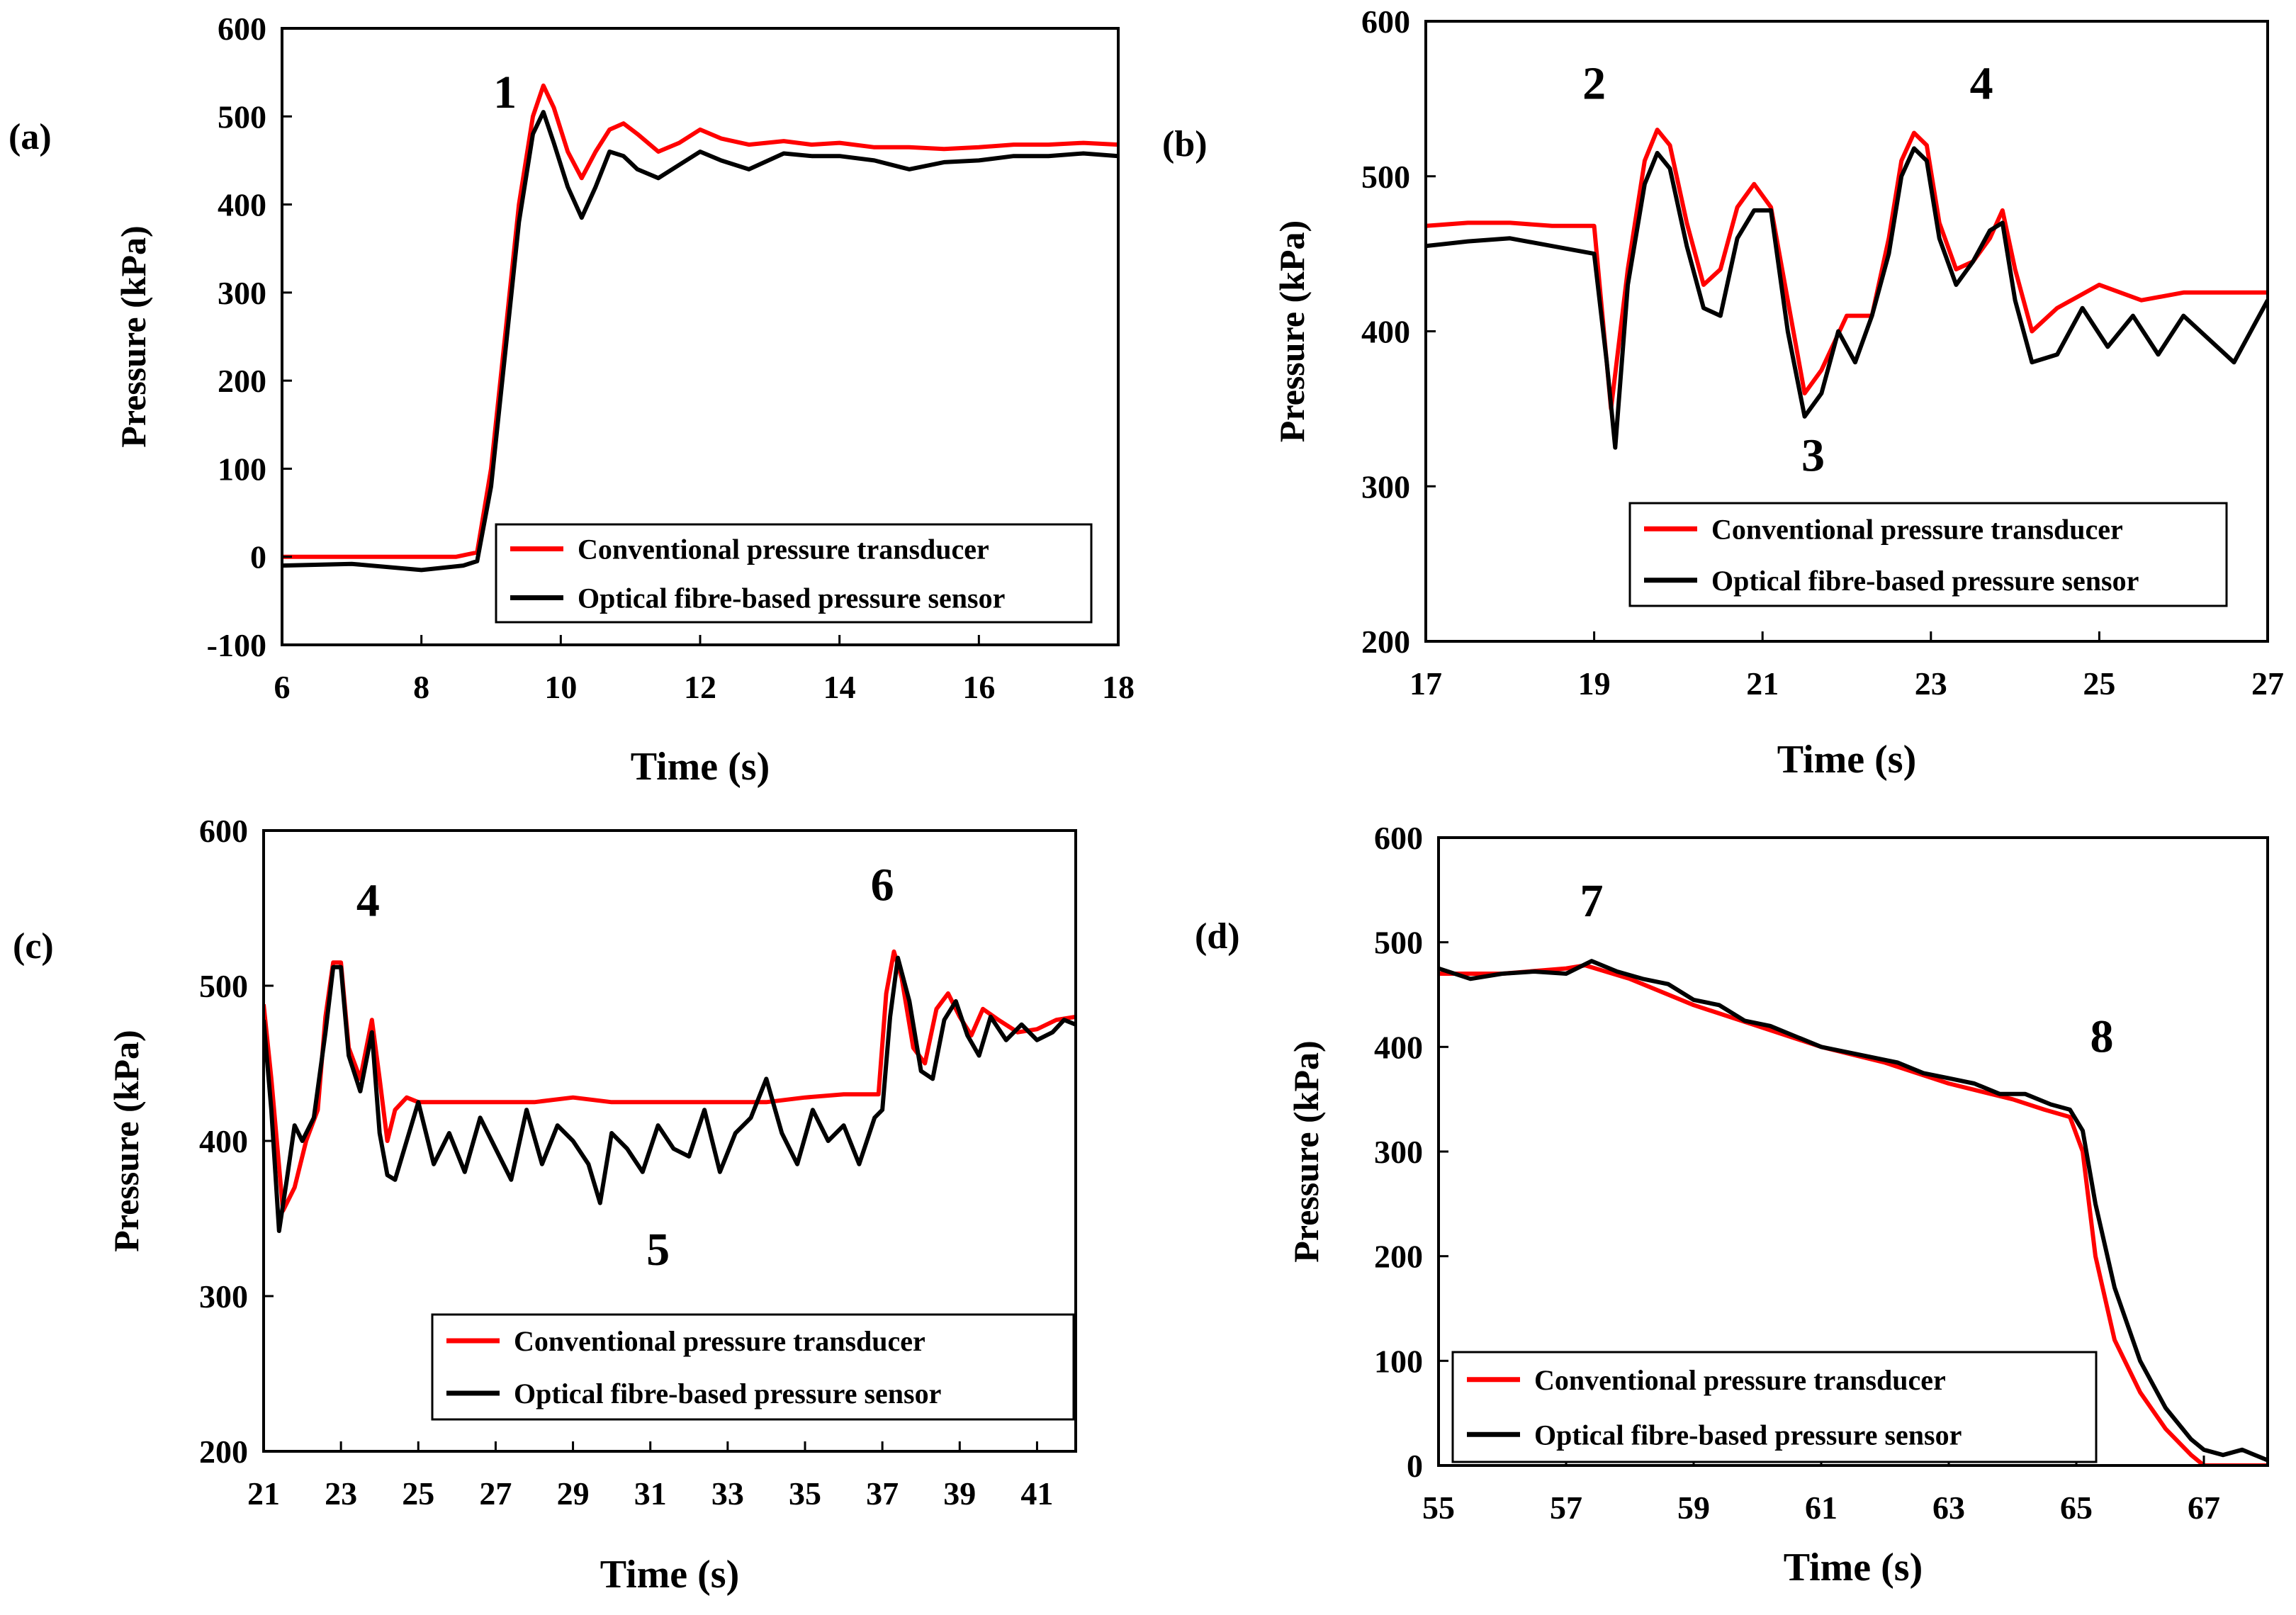  Describe the element at coordinates (805, 1493) in the screenshot. I see `x-tick-label: 35` at that location.